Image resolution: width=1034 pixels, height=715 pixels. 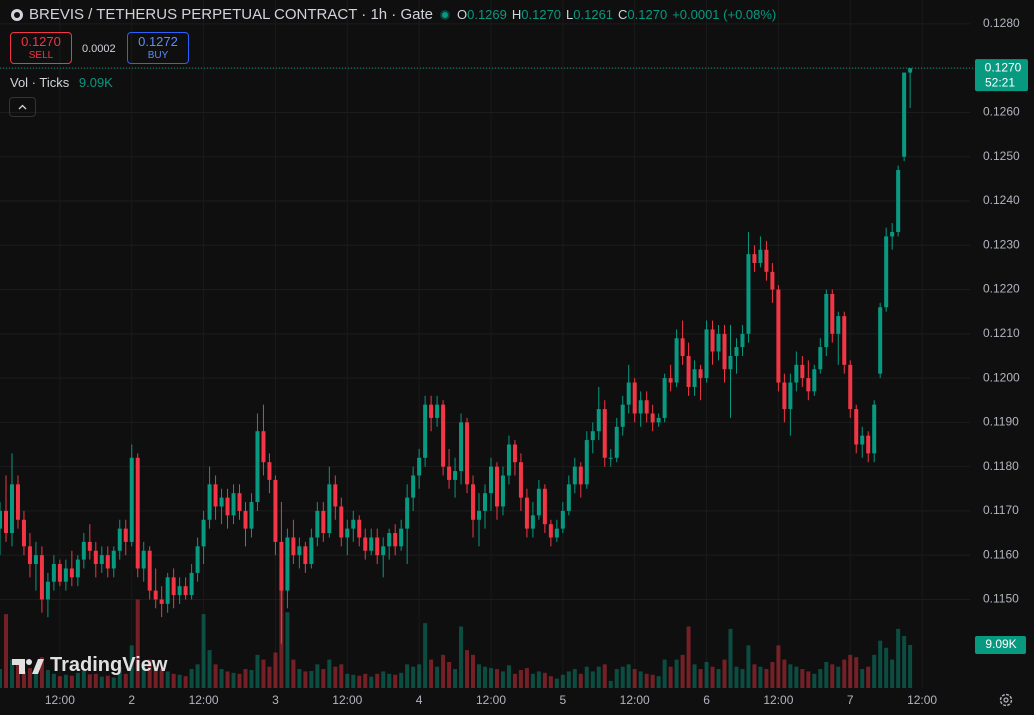 I want to click on volume-label: 9.09K, so click(x=1000, y=644).